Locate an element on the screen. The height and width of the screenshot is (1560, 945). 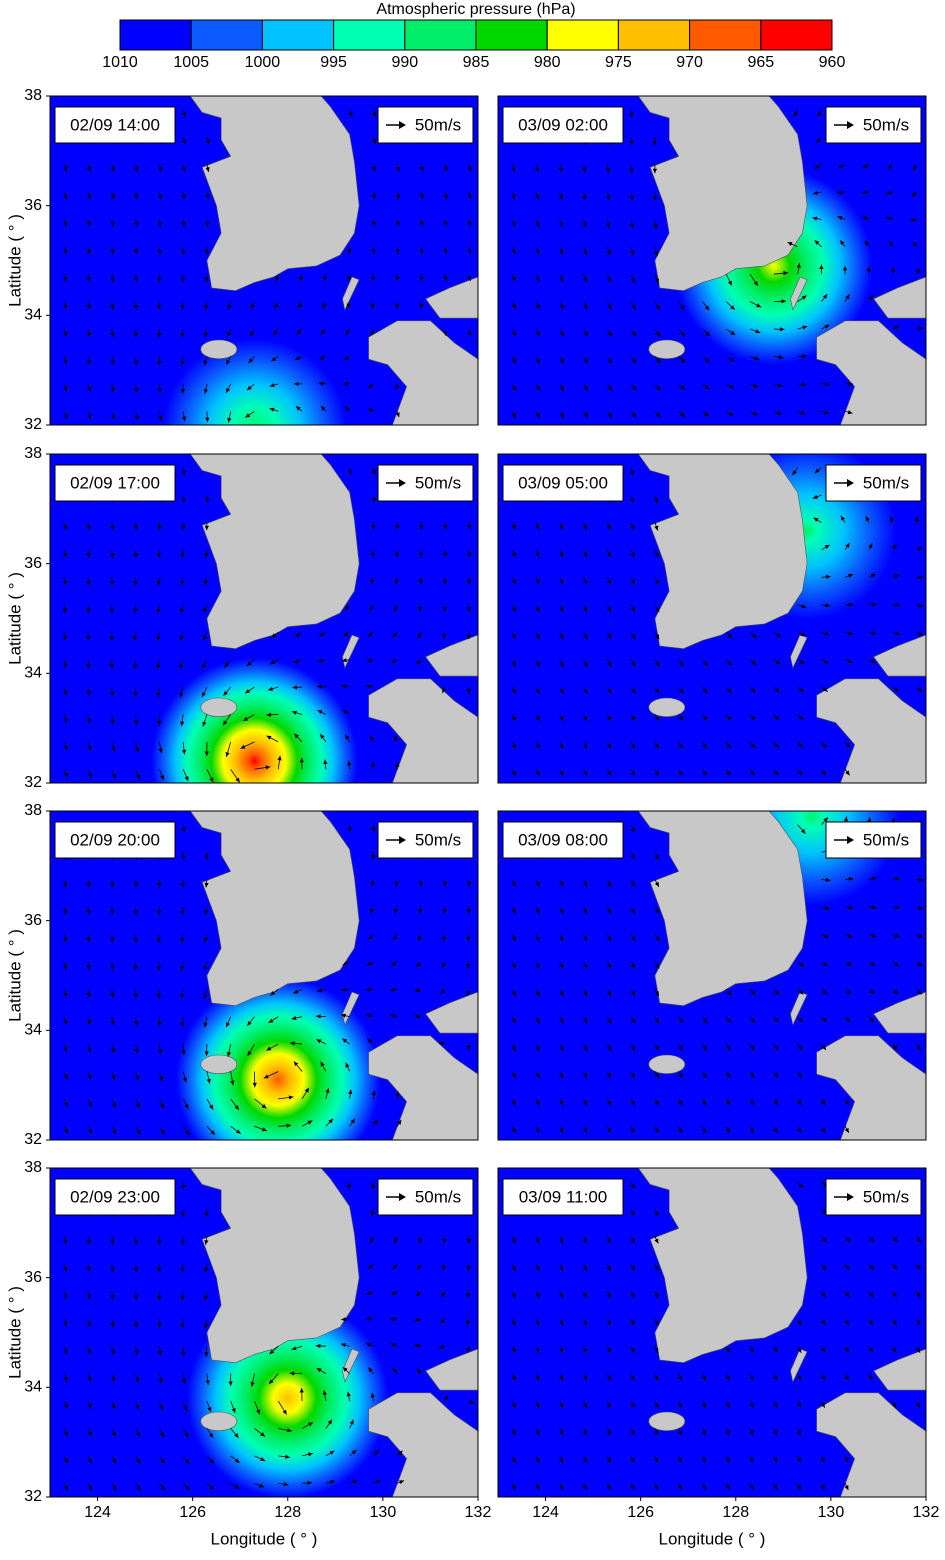
y-axis-label: Latitude ( ° ) is located at coordinates (14, 260).